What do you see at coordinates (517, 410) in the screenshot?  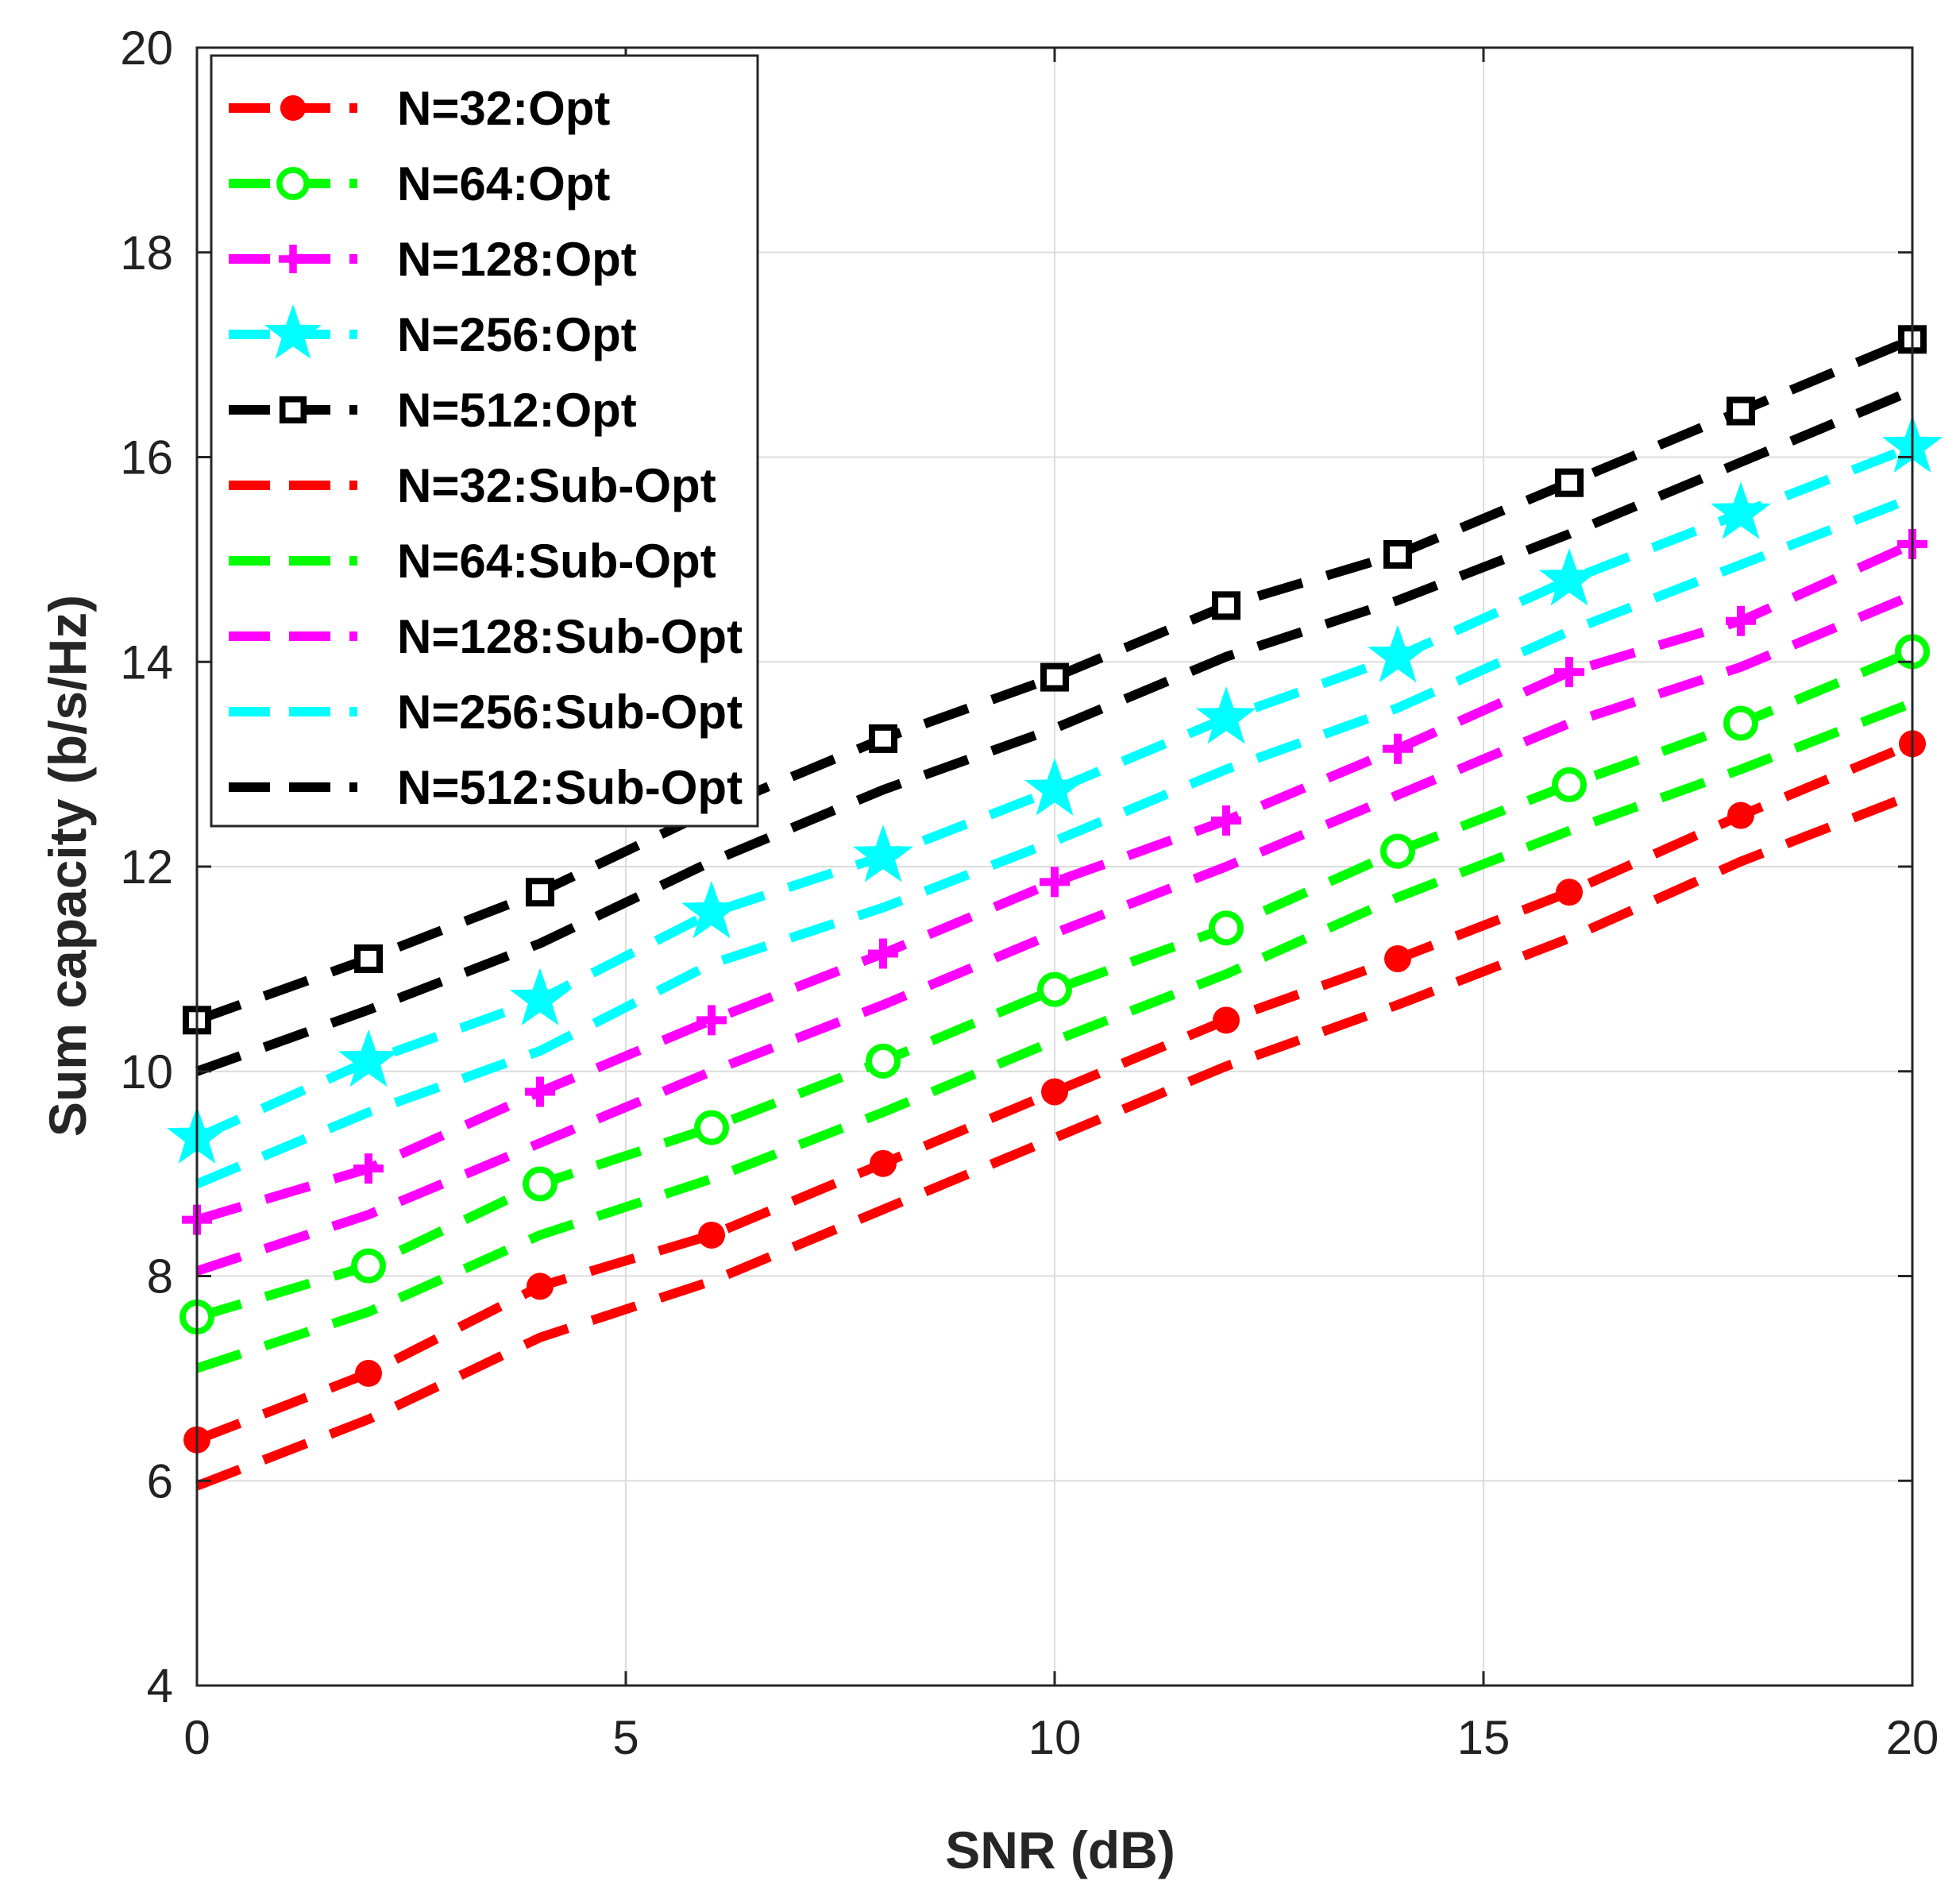 I see `legend-label: N=512:Opt` at bounding box center [517, 410].